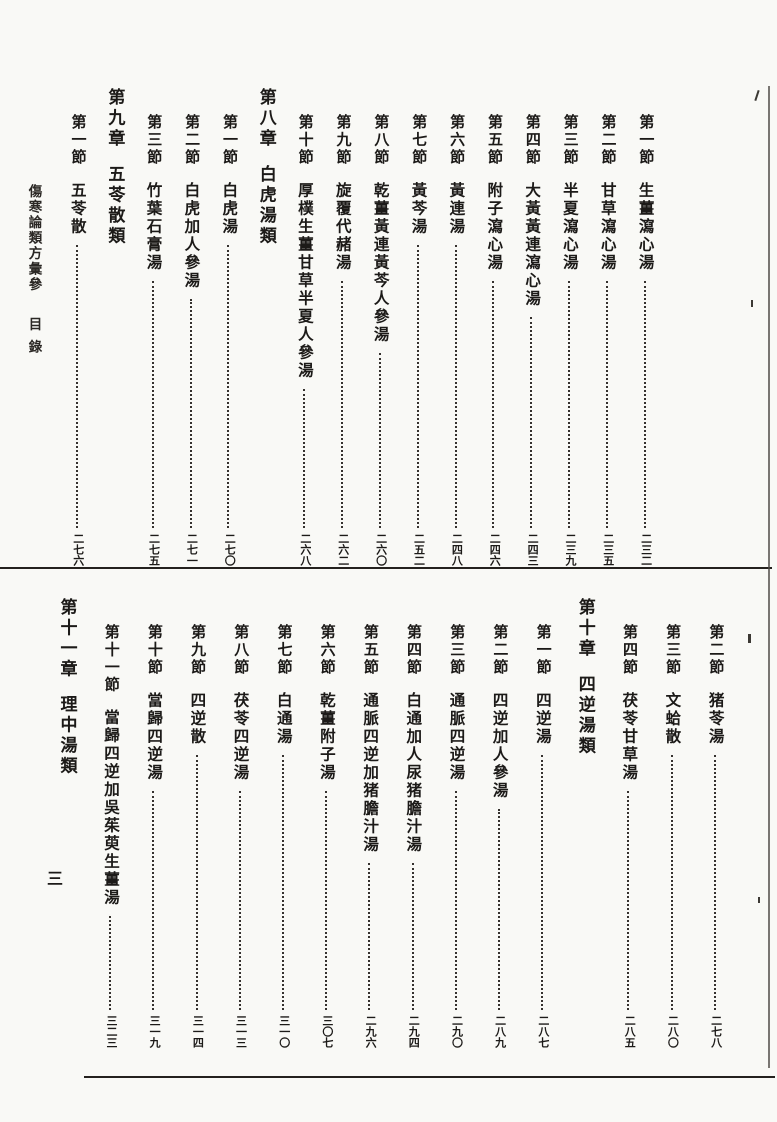  I want to click on section-entry: 第七節 黃芩湯 二五二, so click(418, 327).